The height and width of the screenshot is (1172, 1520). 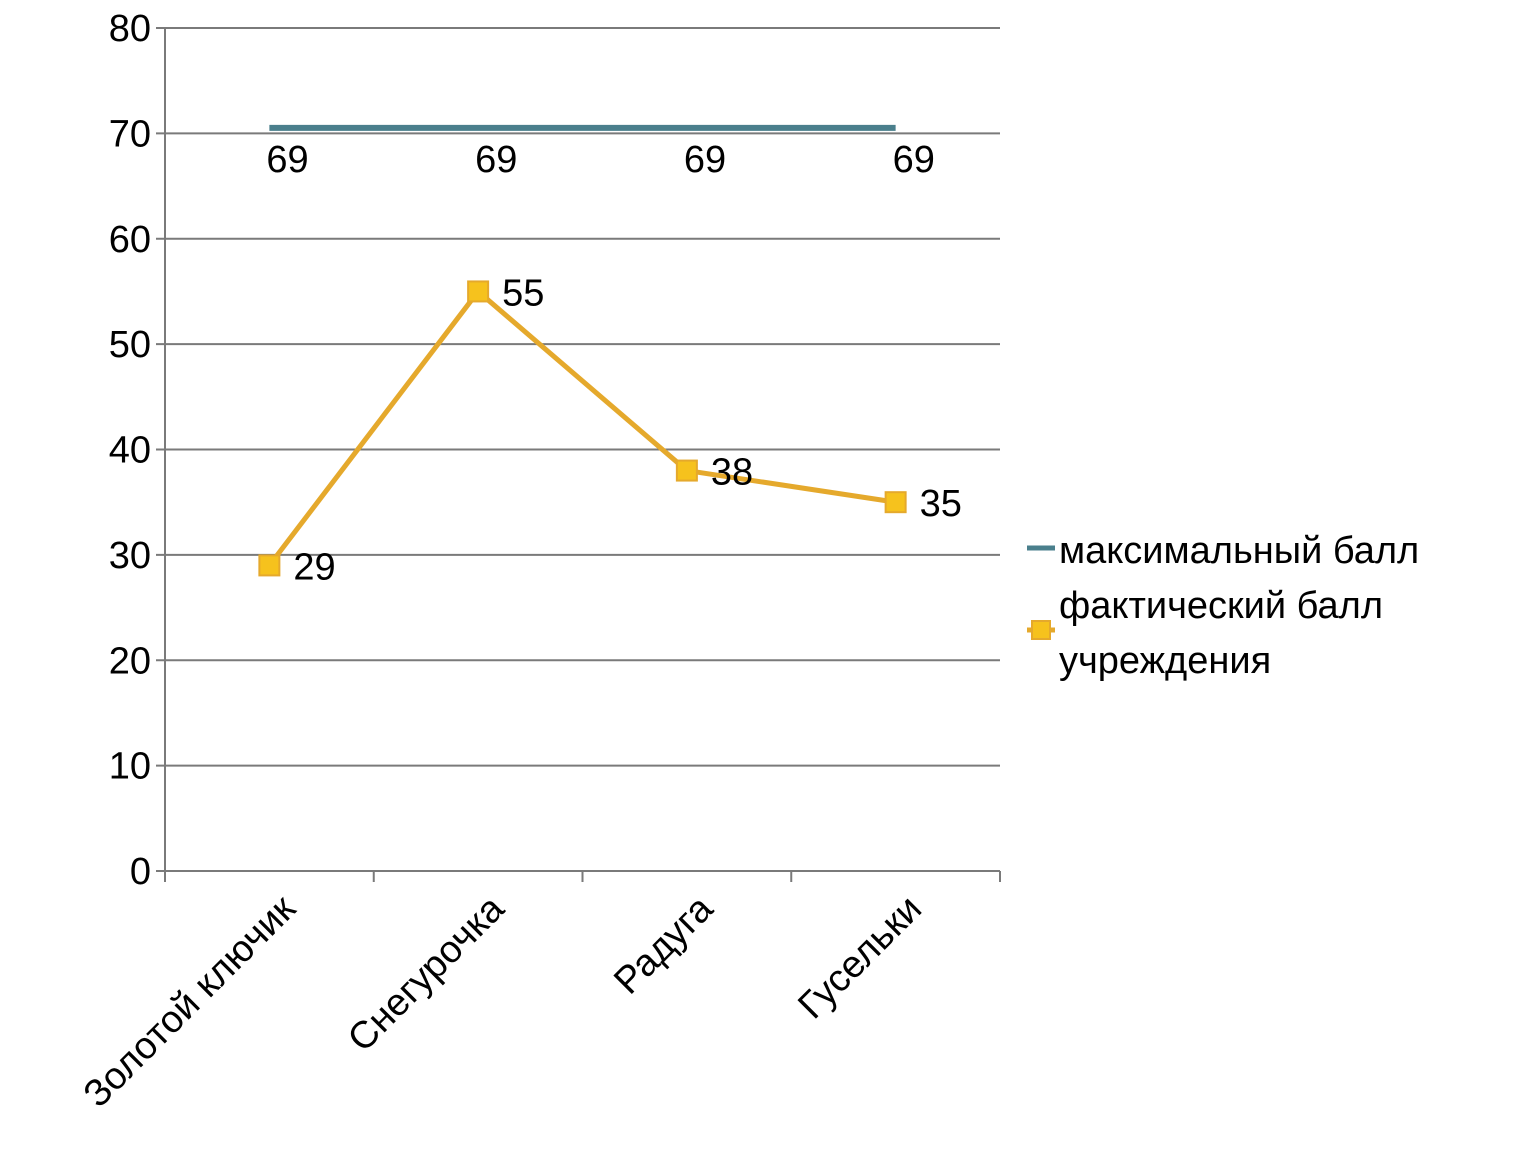 What do you see at coordinates (1239, 551) in the screenshot?
I see `legend-label-max: максимальный балл` at bounding box center [1239, 551].